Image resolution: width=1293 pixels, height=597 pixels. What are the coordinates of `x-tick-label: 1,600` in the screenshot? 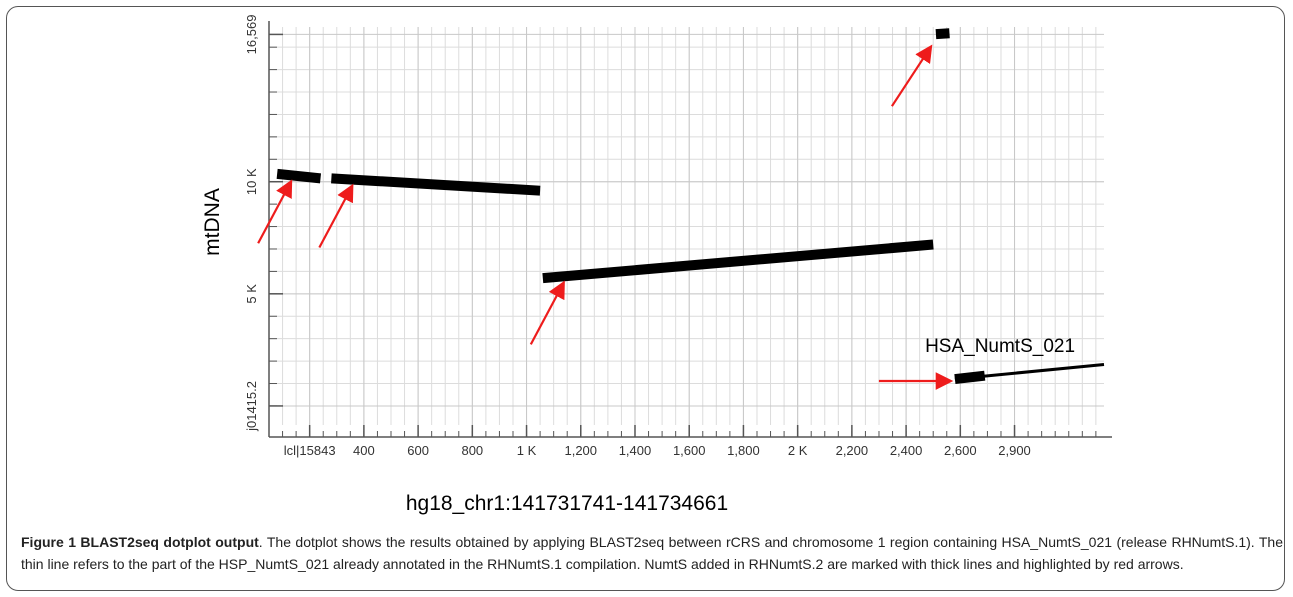 It's located at (689, 450).